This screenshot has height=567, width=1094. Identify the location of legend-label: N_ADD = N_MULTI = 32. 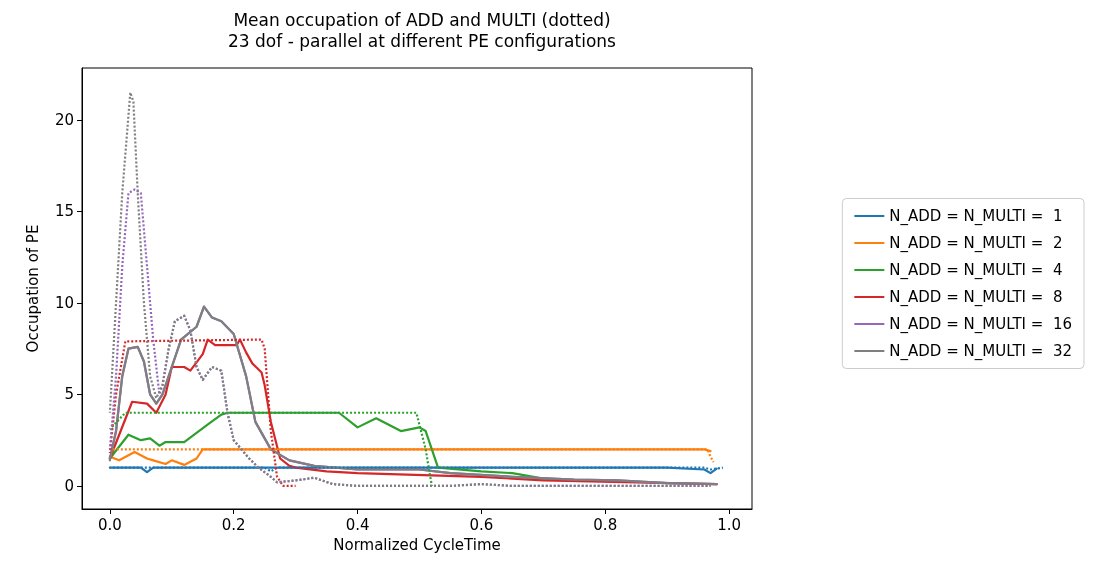
(981, 351).